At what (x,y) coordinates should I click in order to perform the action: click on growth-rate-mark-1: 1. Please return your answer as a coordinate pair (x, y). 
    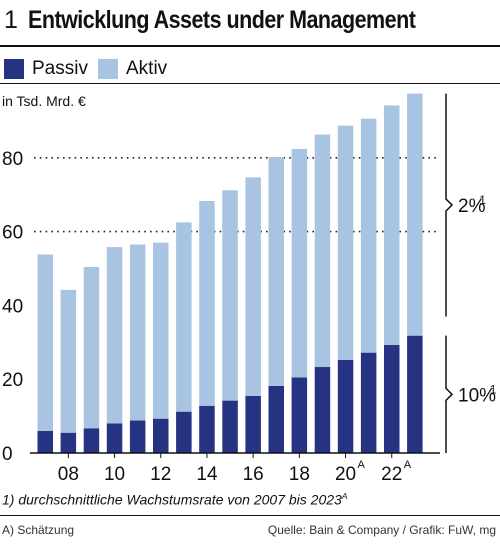
    Looking at the image, I should click on (482, 200).